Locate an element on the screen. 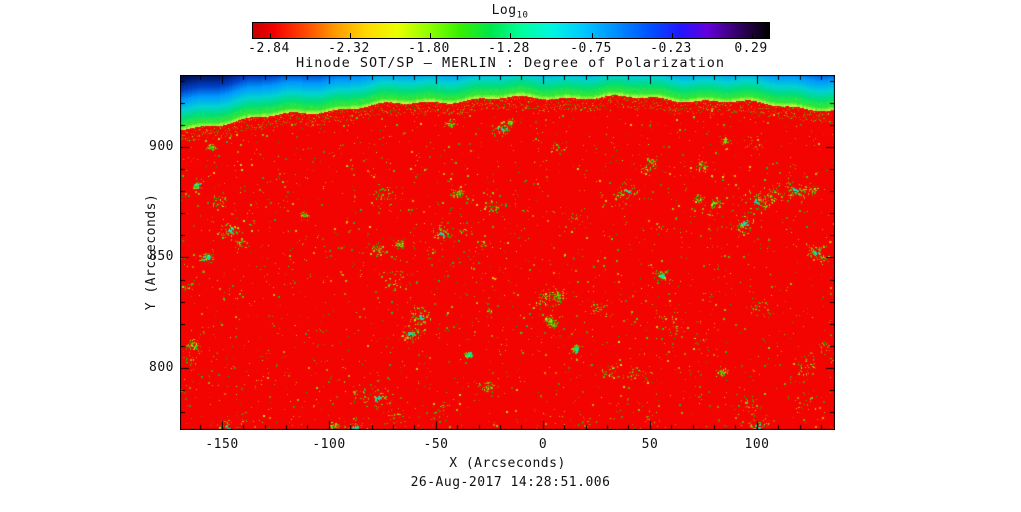  colorbar-tick-label: -2.32 is located at coordinates (349, 48).